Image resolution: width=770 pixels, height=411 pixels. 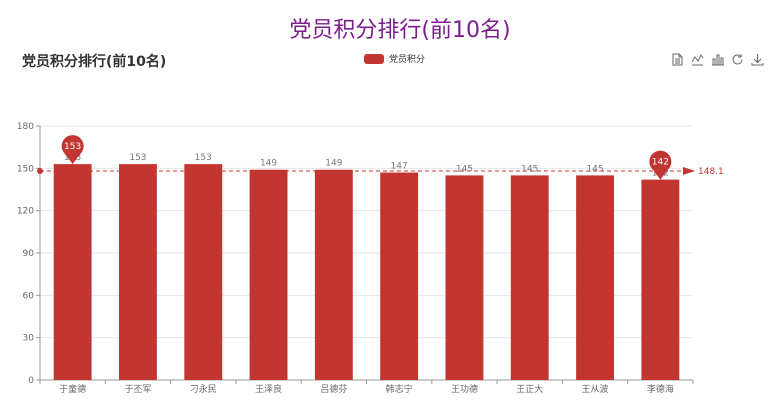 I want to click on legend-label: 党员积分, so click(x=407, y=60).